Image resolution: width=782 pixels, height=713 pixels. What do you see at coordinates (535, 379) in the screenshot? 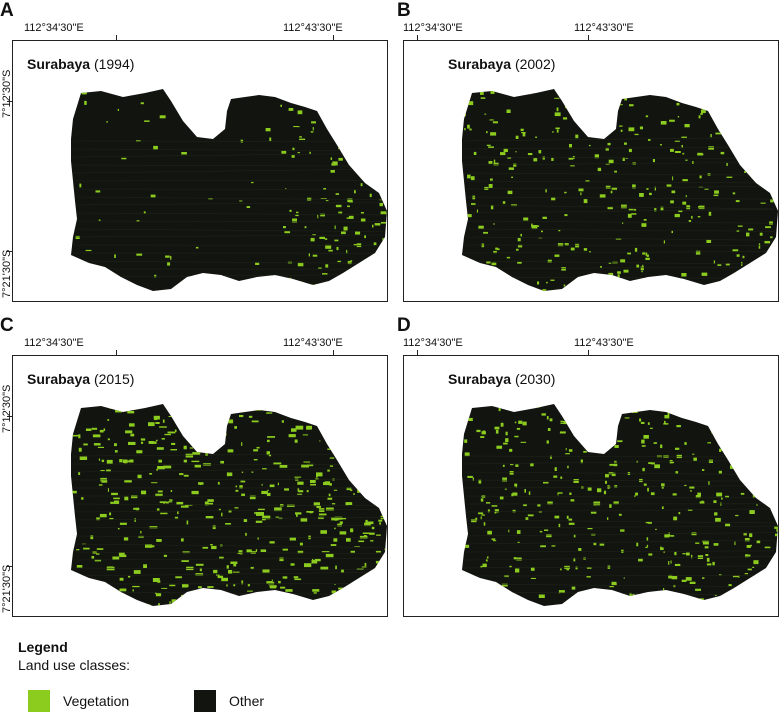
I see `map-year: (2030)` at bounding box center [535, 379].